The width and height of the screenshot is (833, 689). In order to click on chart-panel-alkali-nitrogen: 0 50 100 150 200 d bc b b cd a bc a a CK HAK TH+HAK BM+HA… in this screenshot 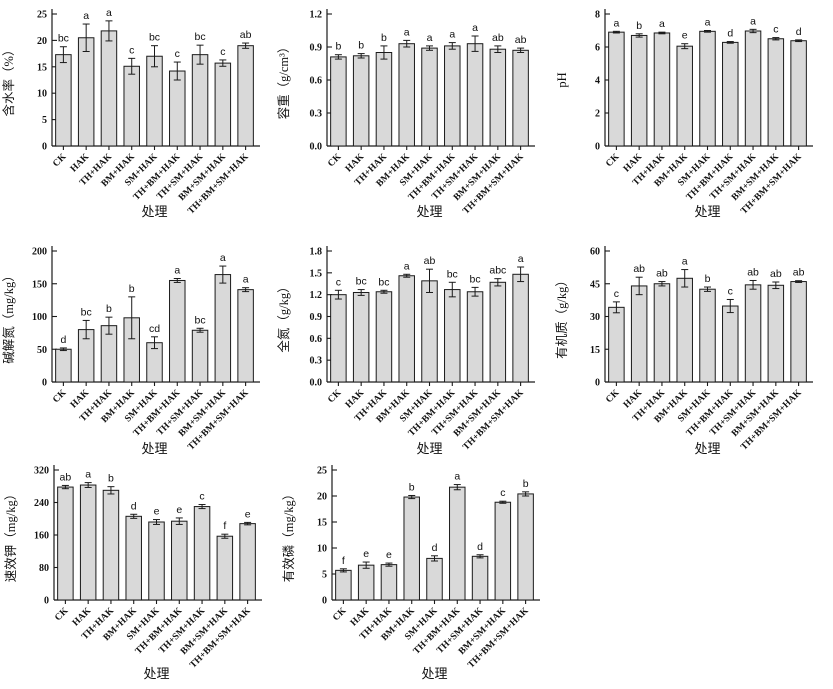, I will do `click(139, 345)`.